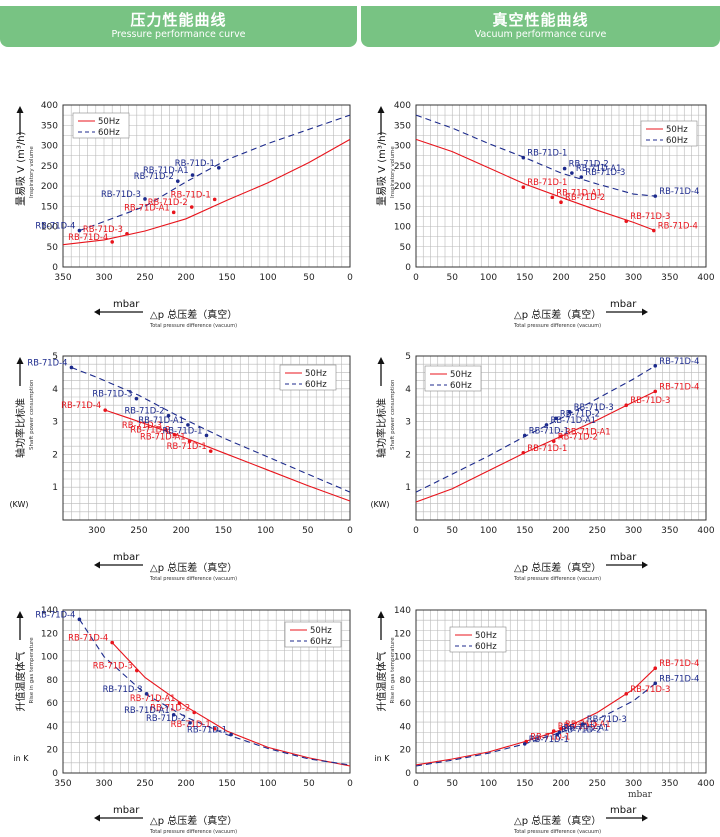 This screenshot has height=837, width=720. I want to click on kw-unit: (KW), so click(18, 504).